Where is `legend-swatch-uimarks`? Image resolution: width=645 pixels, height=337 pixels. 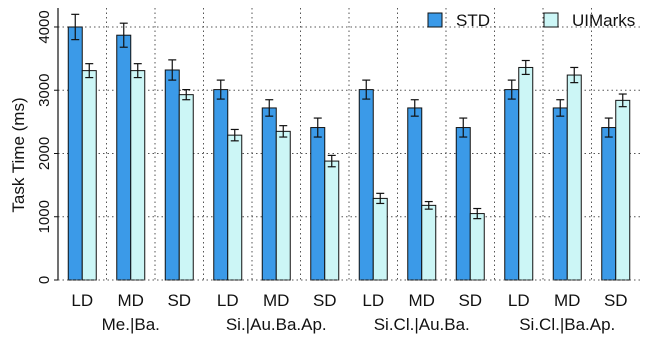
legend-swatch-uimarks is located at coordinates (551, 20).